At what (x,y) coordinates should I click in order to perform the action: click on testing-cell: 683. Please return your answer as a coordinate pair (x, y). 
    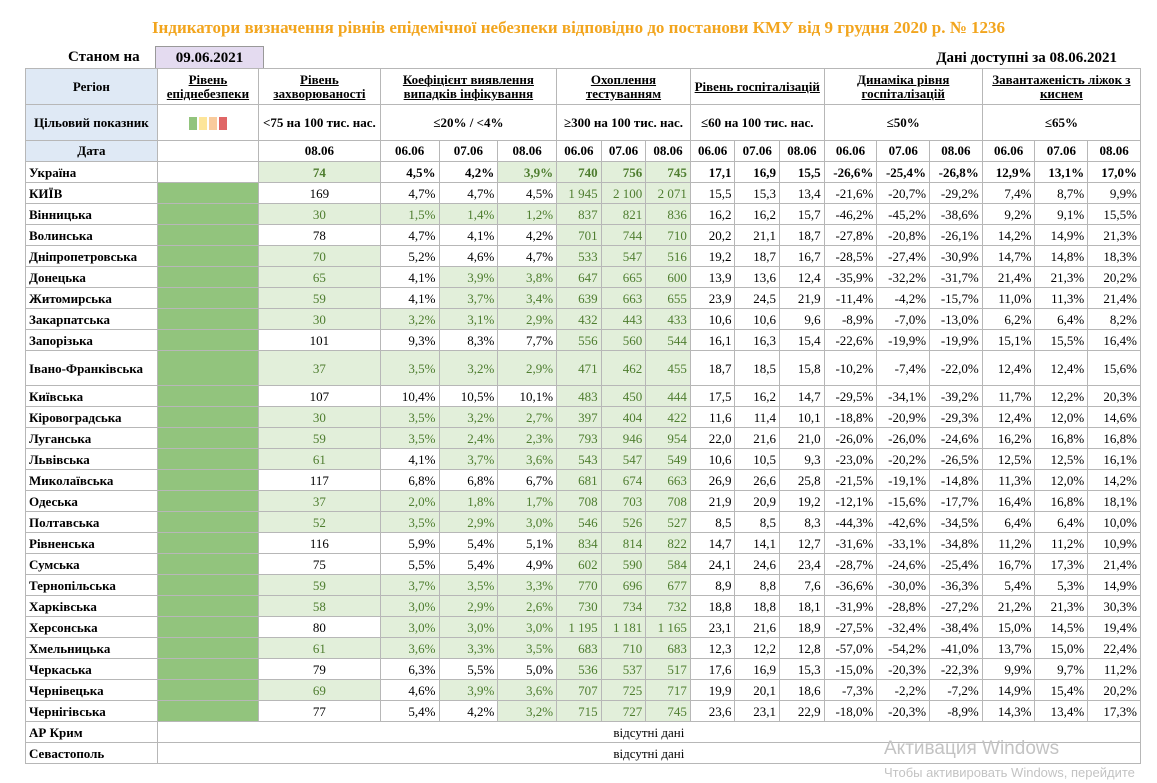
    Looking at the image, I should click on (579, 648).